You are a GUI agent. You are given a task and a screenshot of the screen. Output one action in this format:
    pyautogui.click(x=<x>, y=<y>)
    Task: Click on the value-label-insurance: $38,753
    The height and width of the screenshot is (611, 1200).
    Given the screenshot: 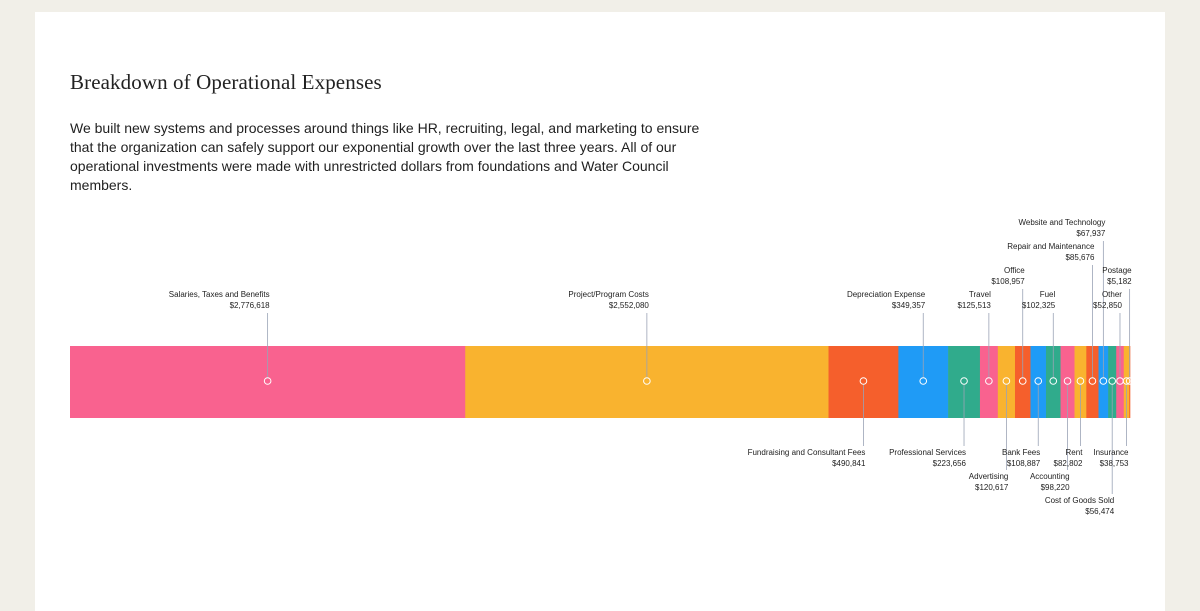 What is the action you would take?
    pyautogui.click(x=1114, y=463)
    